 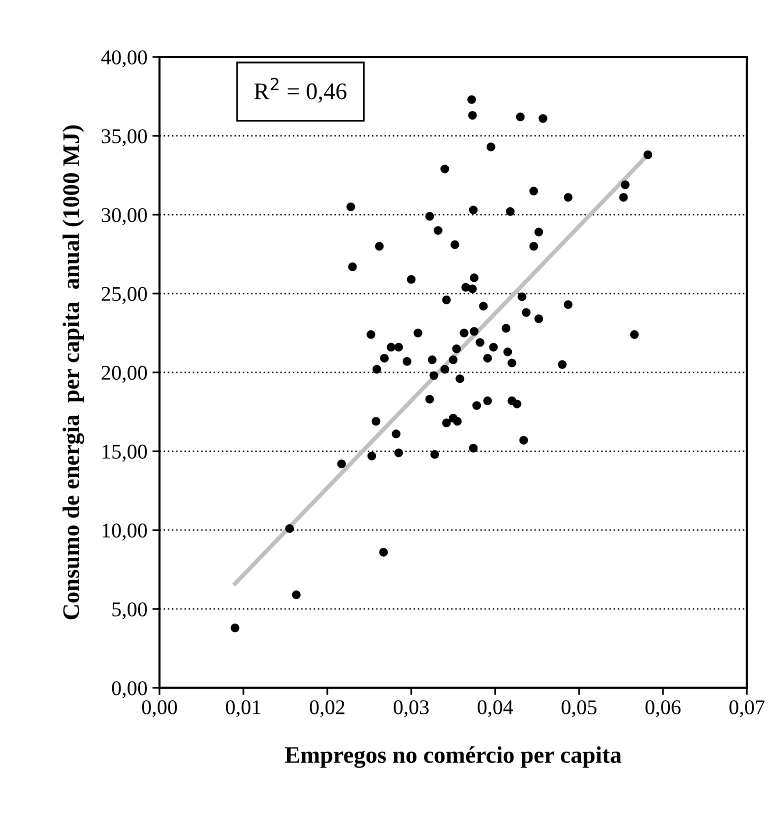 I want to click on y-tick-label: 5,00, so click(x=129, y=611).